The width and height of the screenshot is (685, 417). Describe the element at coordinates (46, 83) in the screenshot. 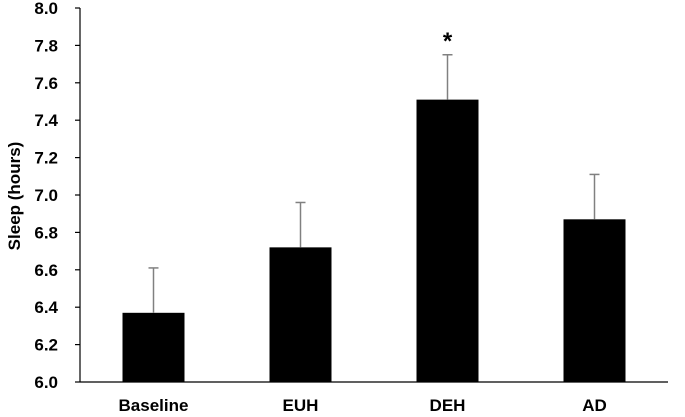

I see `y-tick-label: 7.6` at that location.